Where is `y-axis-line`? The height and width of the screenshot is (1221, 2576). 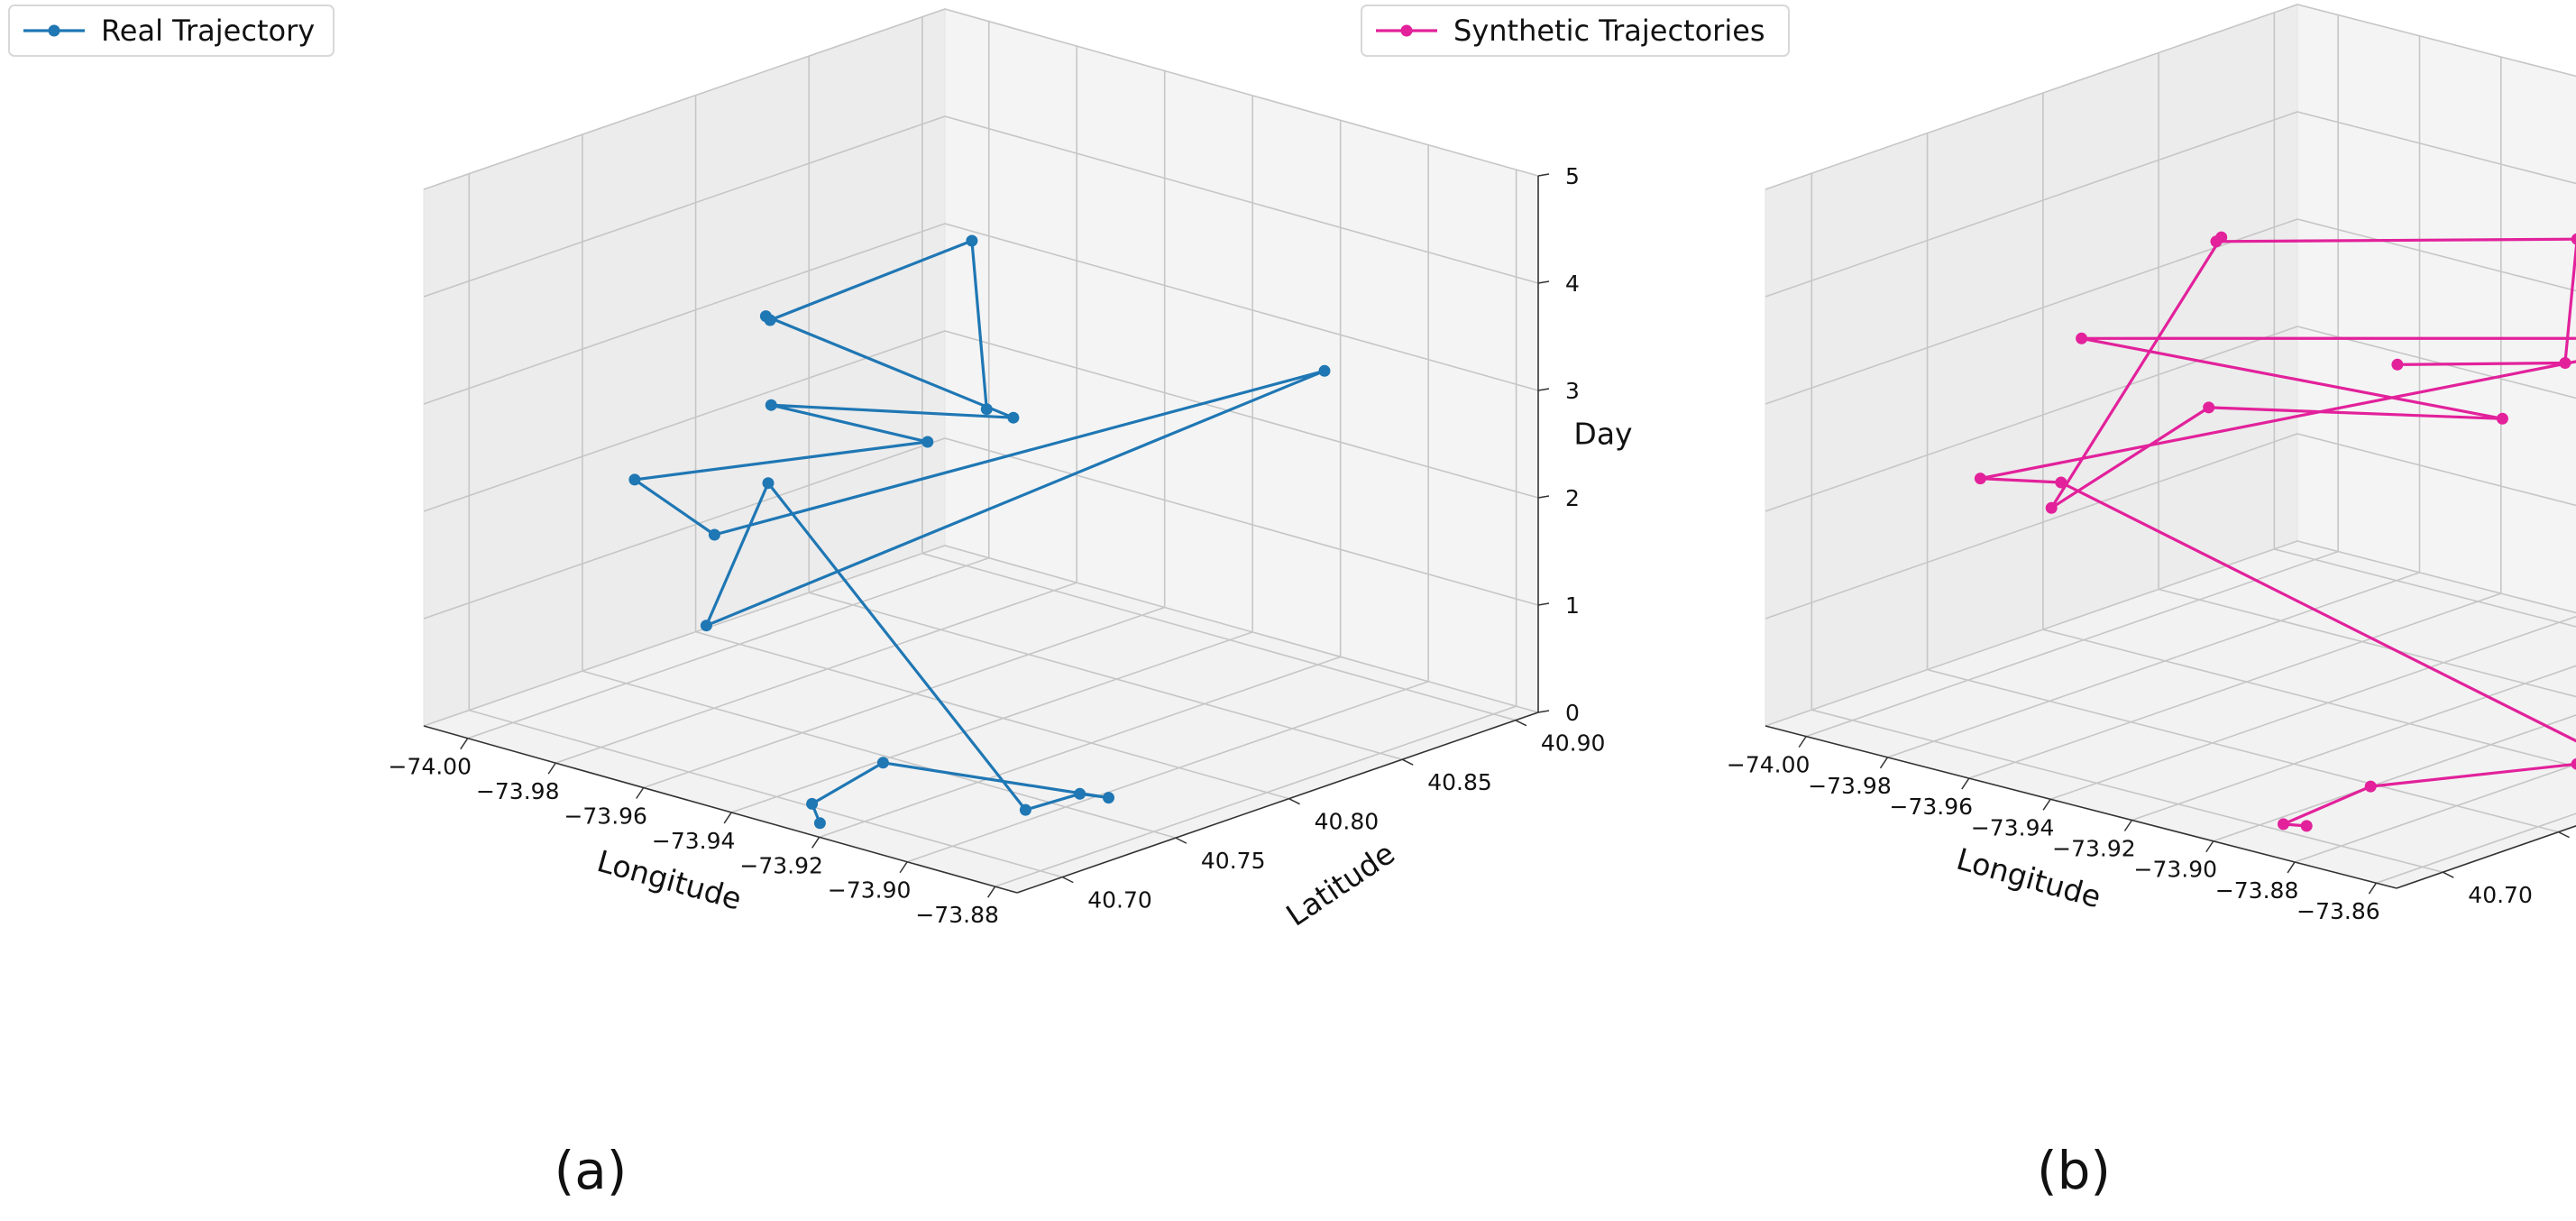 y-axis-line is located at coordinates (1277, 802).